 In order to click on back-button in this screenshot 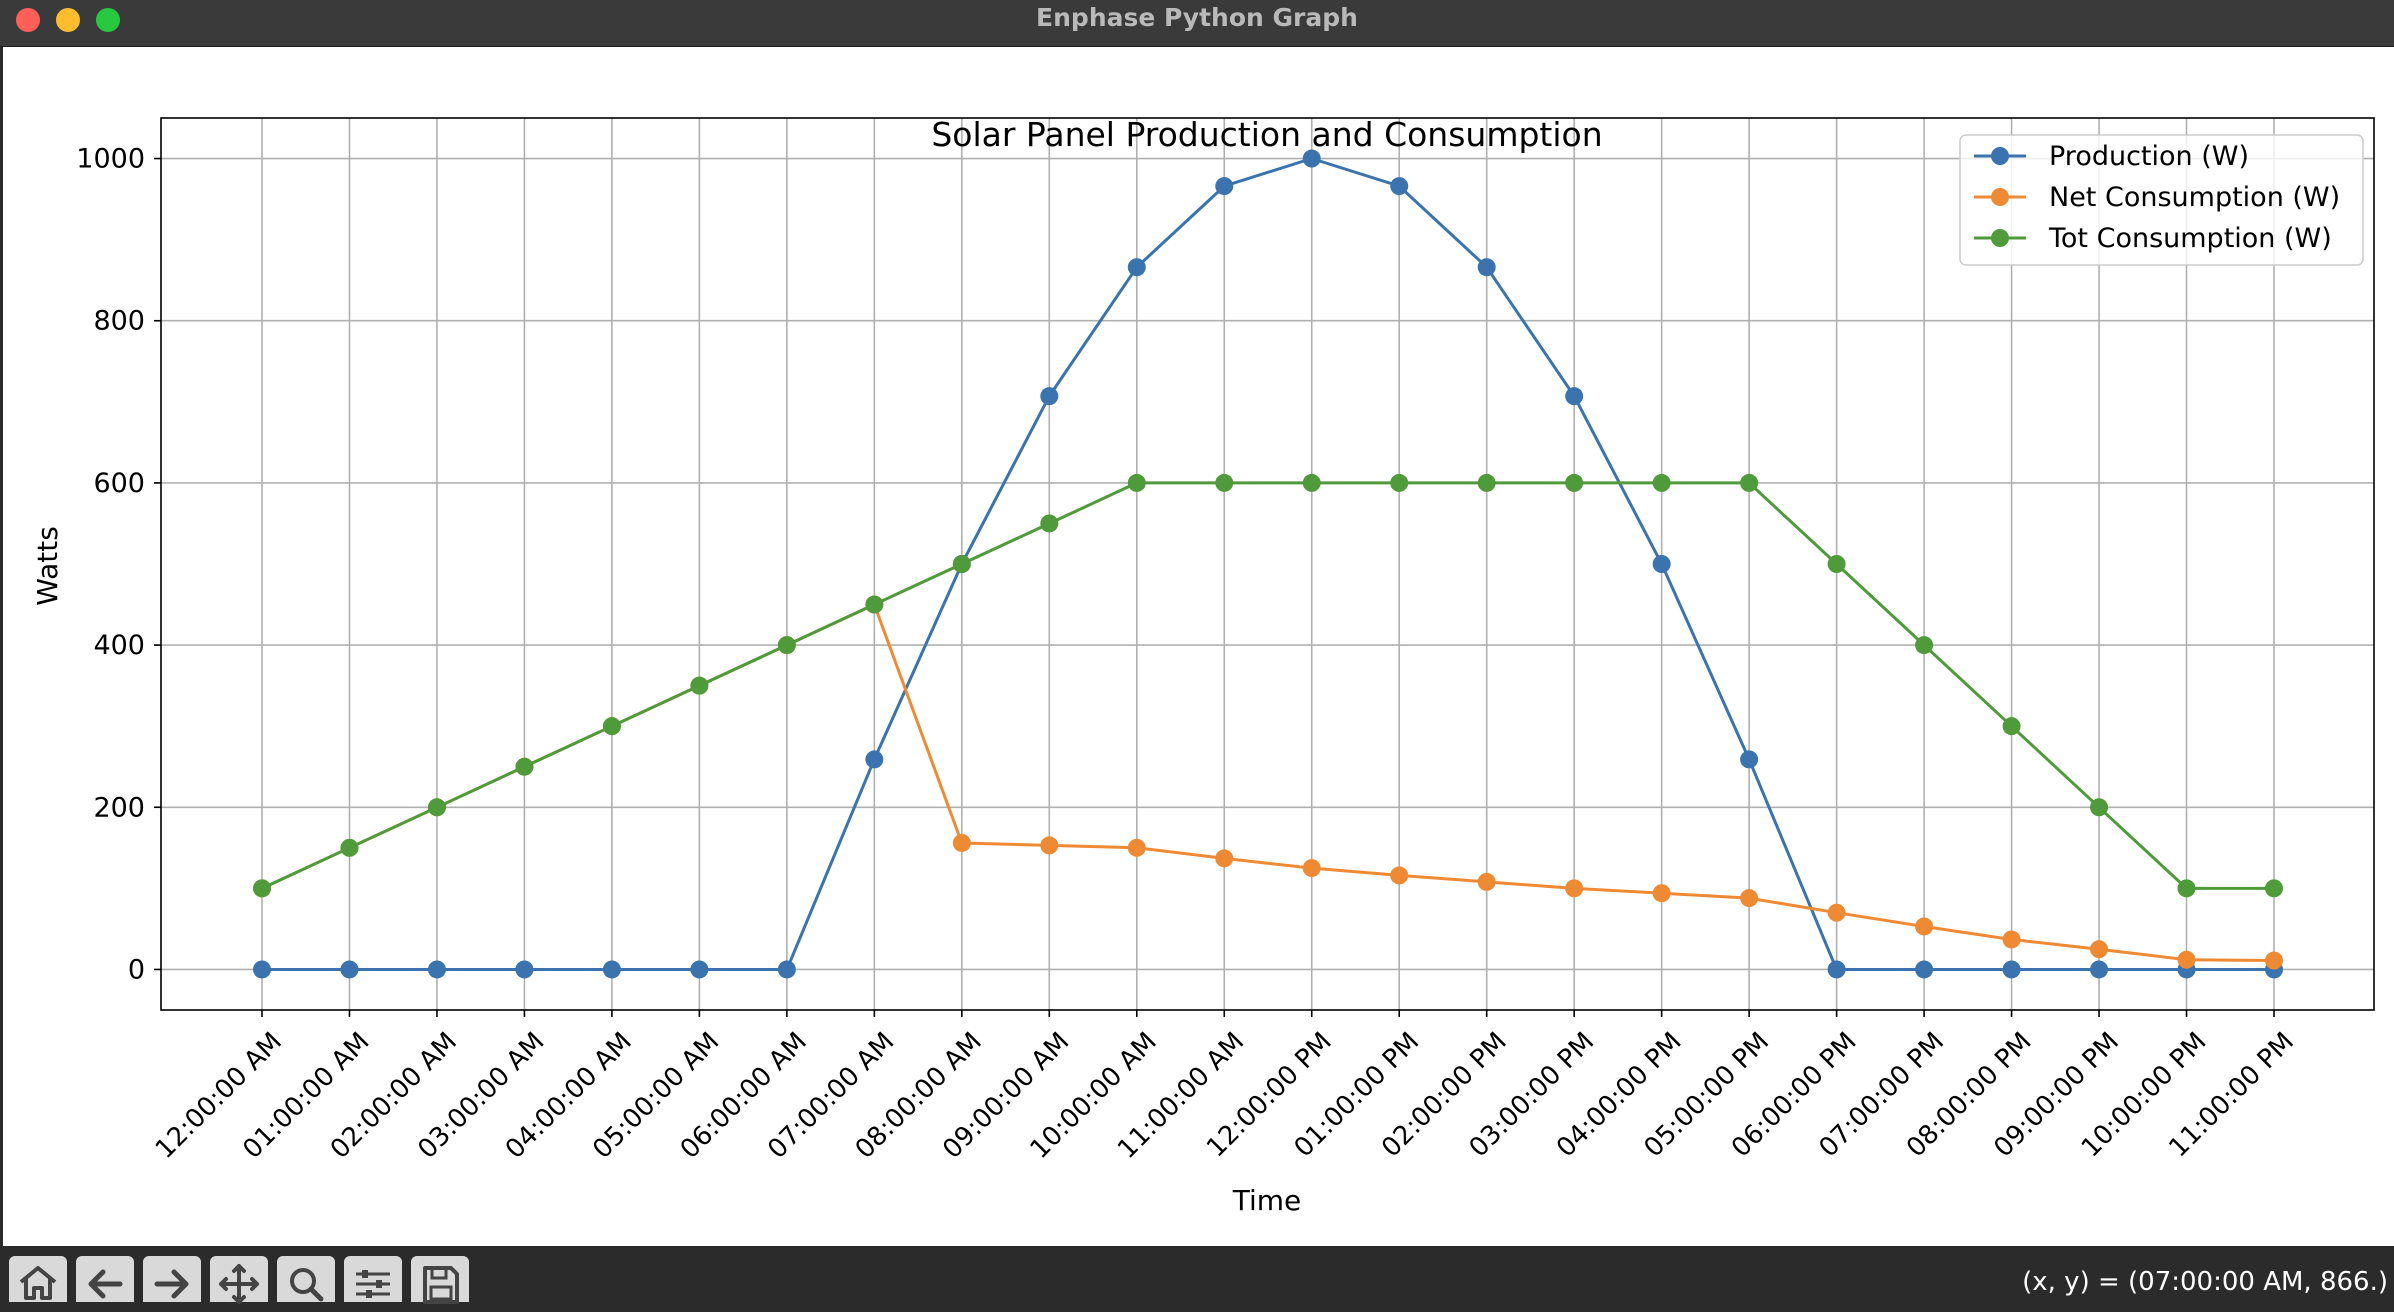, I will do `click(105, 1279)`.